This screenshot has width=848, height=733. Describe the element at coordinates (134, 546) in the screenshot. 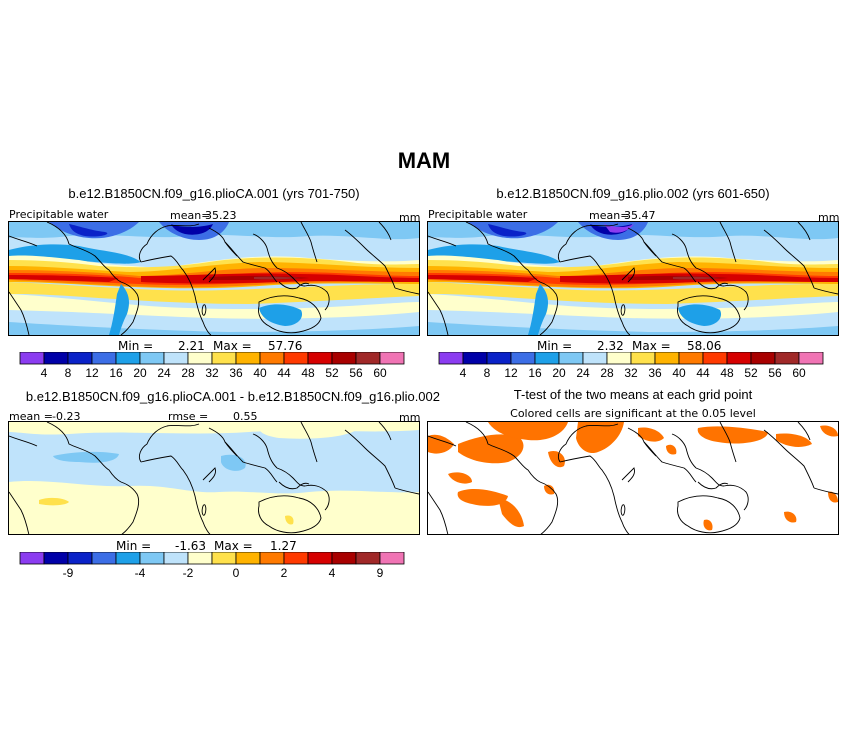

I see `panel3-min-label: Min =` at that location.